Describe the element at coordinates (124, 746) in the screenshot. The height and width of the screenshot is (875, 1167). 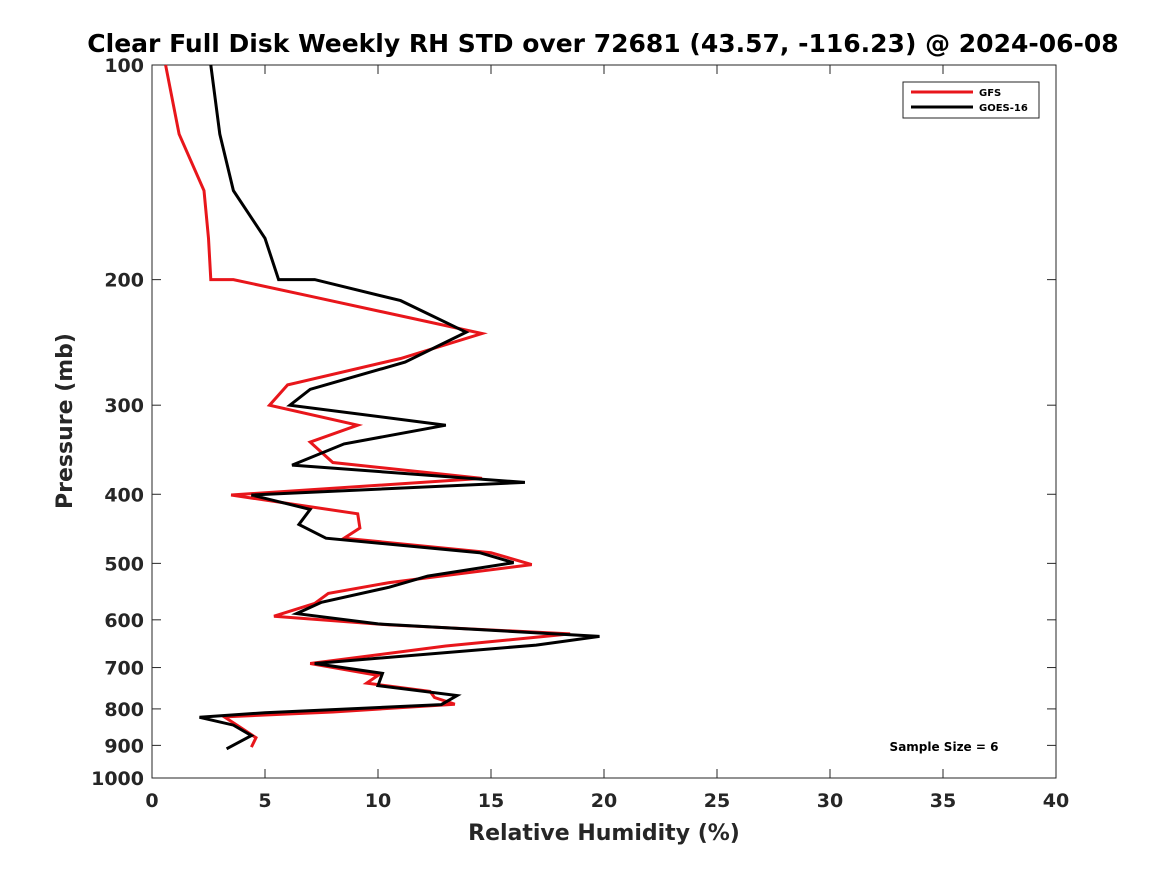
I see `y-tick-label: 900` at that location.